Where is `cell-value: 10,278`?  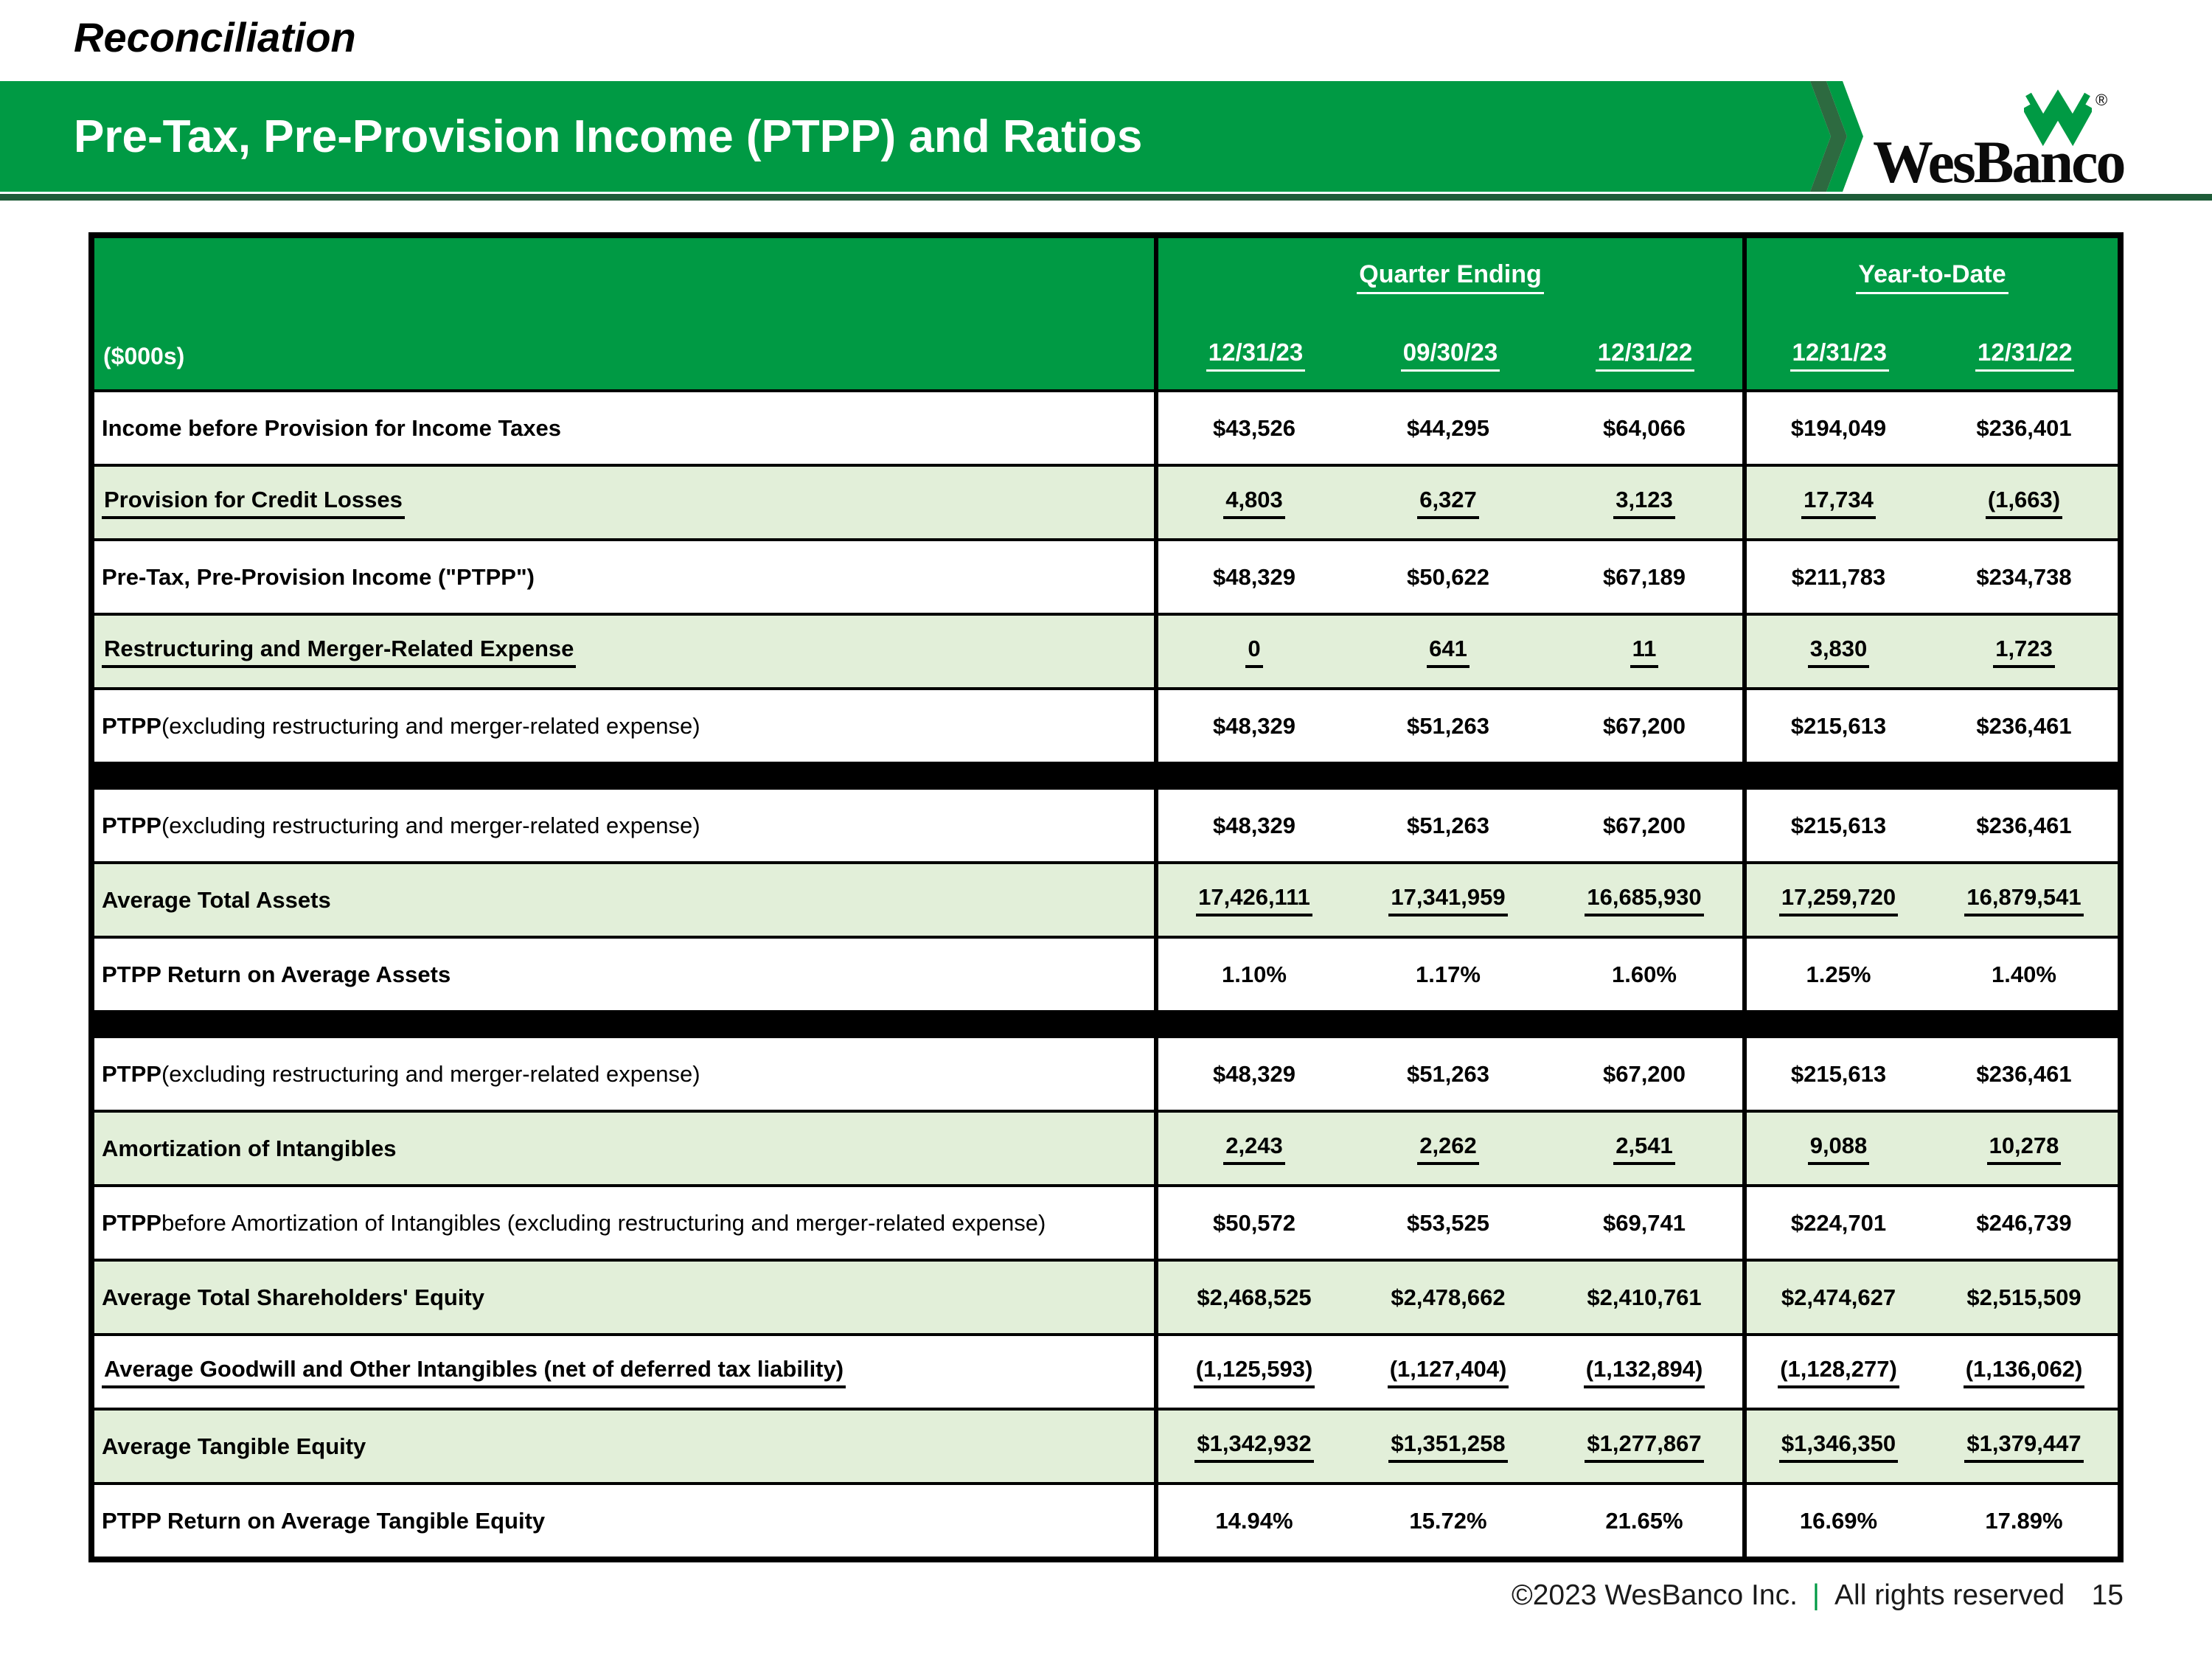
cell-value: 10,278 is located at coordinates (2024, 1148).